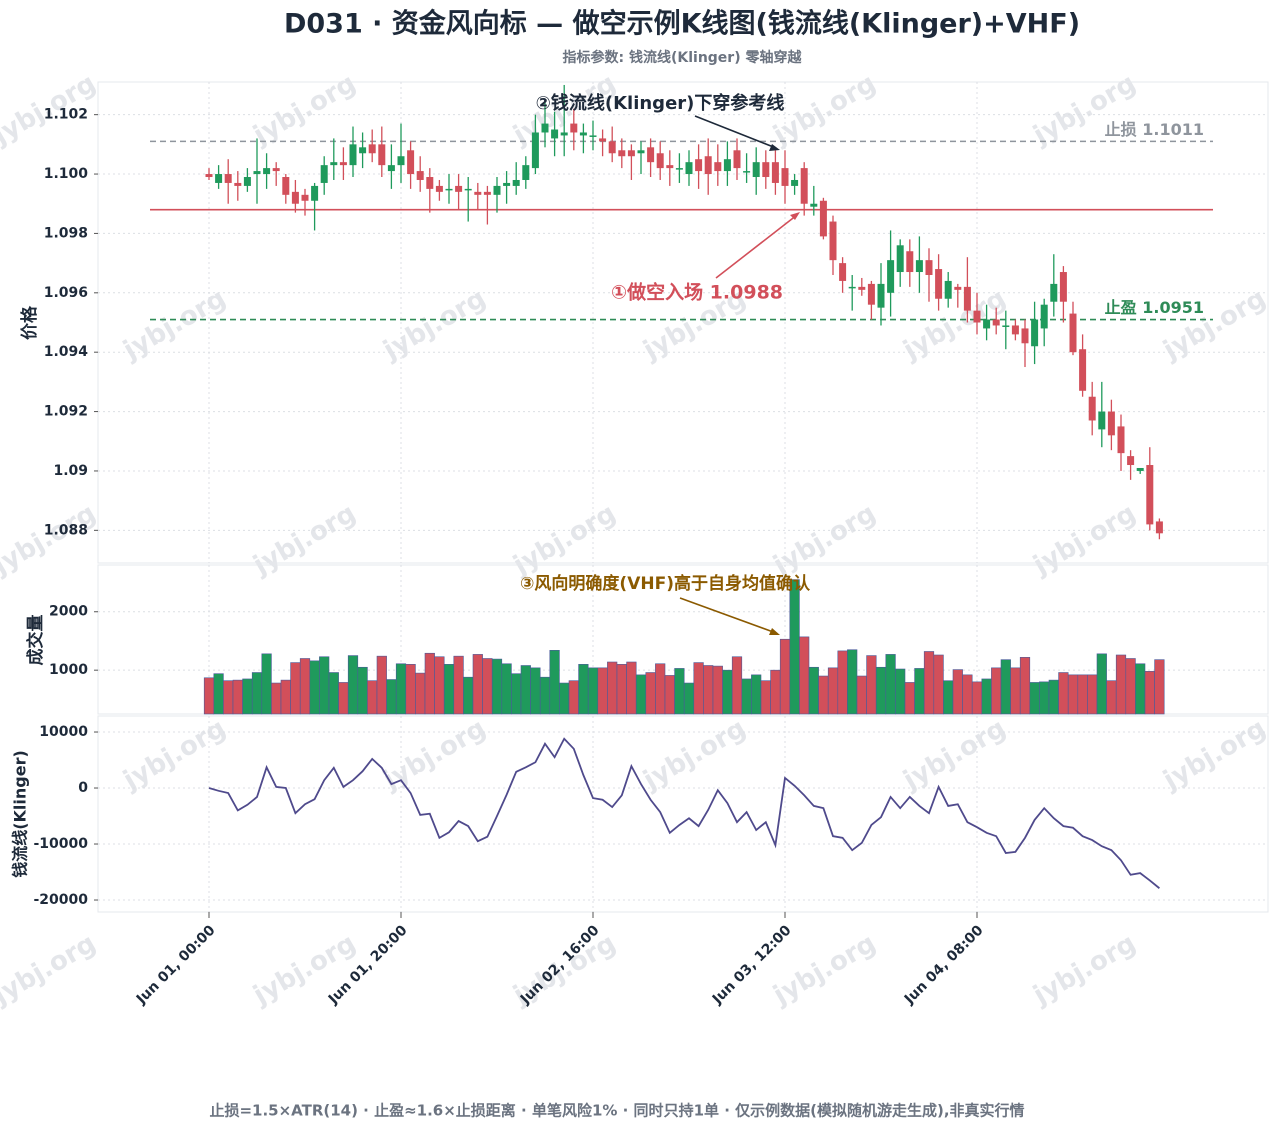 The height and width of the screenshot is (1131, 1278). I want to click on entry-label: ①做空入场 1.0988, so click(697, 292).